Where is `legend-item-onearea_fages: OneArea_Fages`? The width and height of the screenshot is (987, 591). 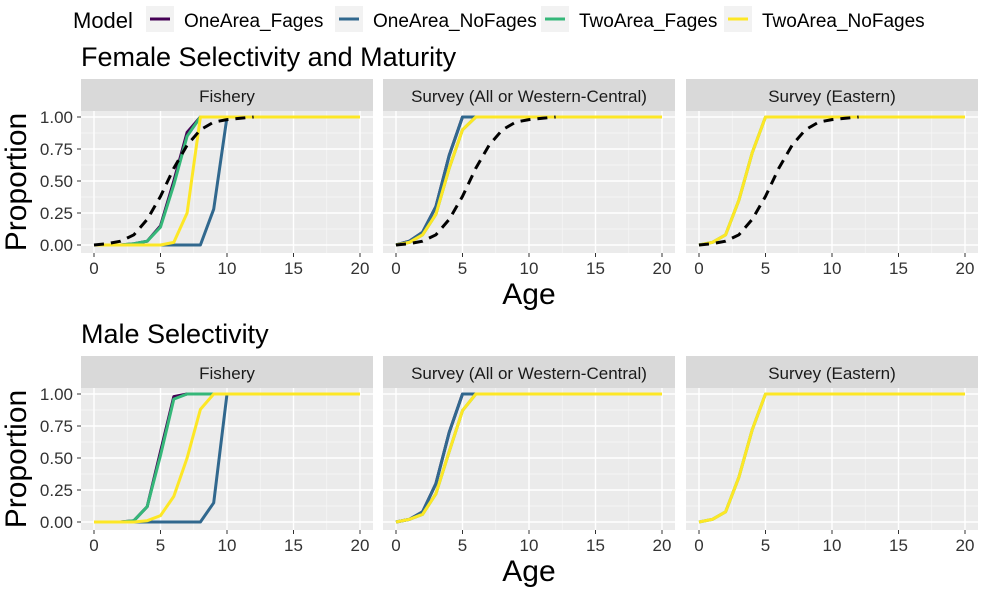 legend-item-onearea_fages: OneArea_Fages is located at coordinates (234, 19).